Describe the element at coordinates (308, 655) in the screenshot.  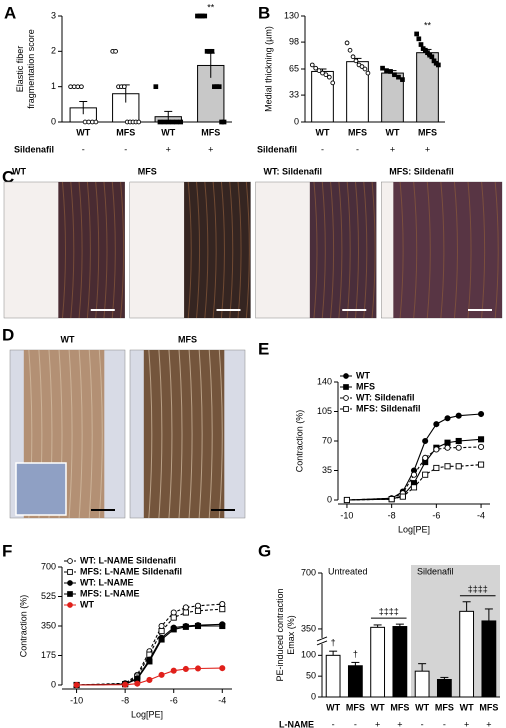
I see `y-tick-label: 100` at that location.